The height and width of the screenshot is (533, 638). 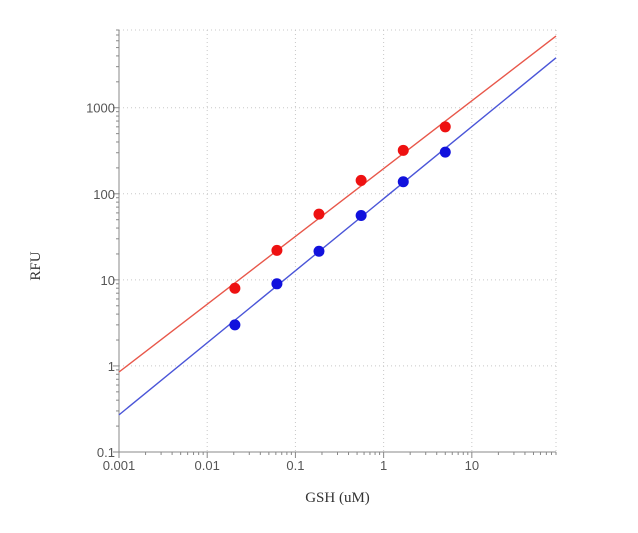 What do you see at coordinates (337, 498) in the screenshot?
I see `x-axis-title: GSH (uM)` at bounding box center [337, 498].